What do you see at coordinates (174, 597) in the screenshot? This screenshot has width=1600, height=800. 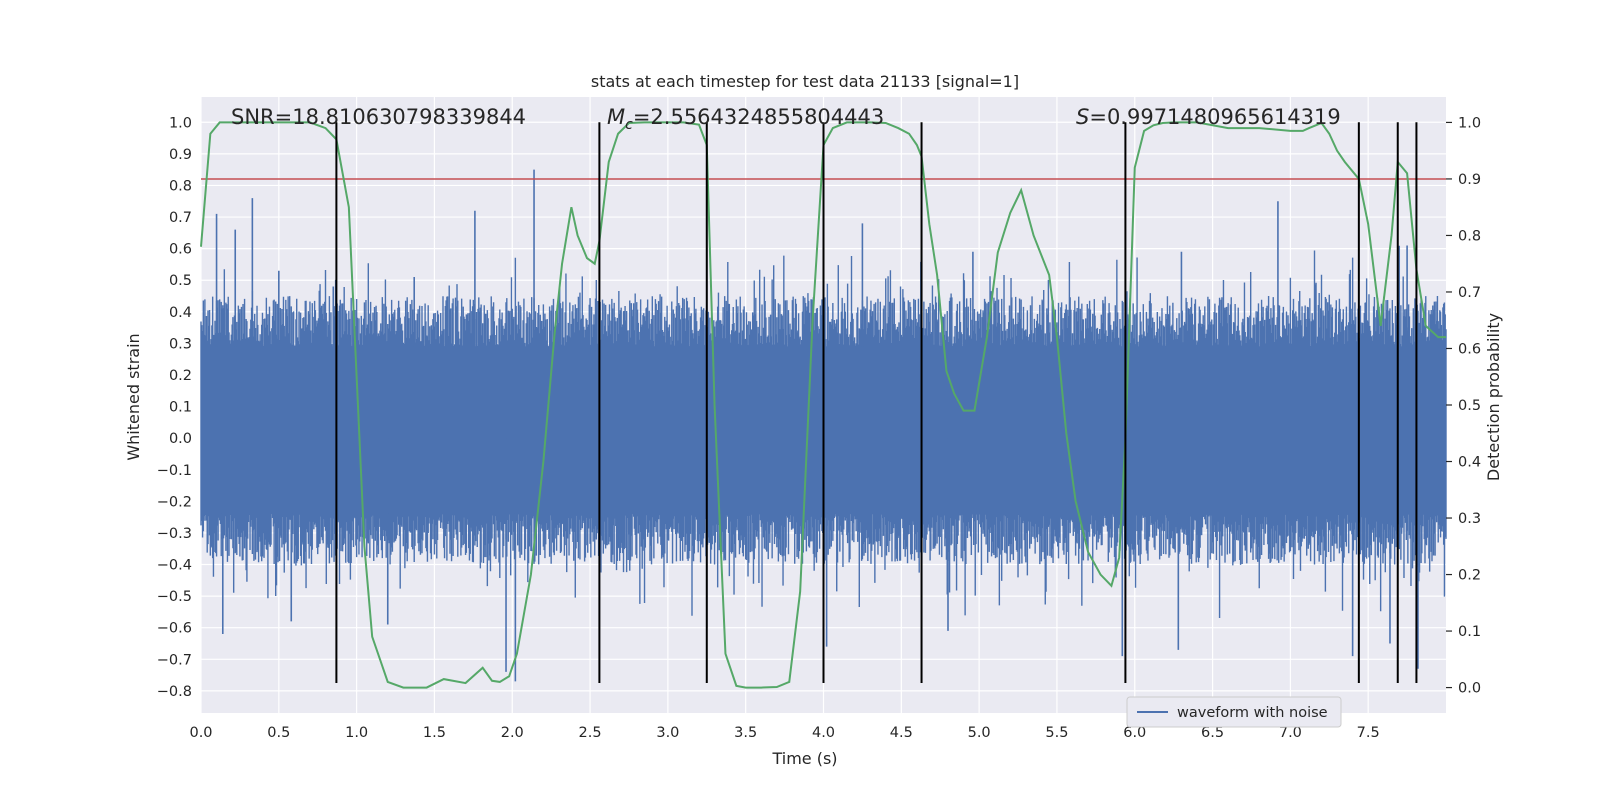 I see `y-left-tick-label: −0.5` at bounding box center [174, 597].